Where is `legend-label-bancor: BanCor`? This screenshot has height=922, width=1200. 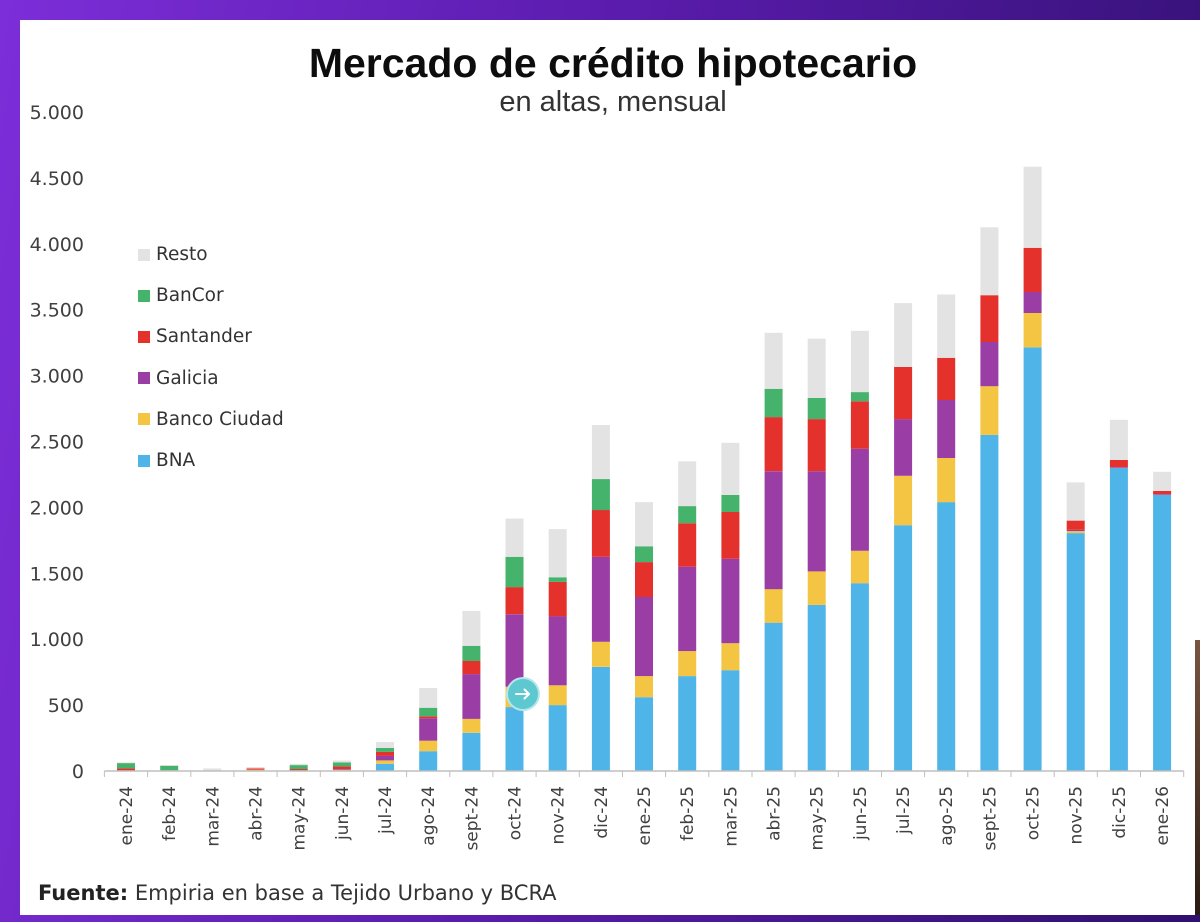 legend-label-bancor: BanCor is located at coordinates (190, 296).